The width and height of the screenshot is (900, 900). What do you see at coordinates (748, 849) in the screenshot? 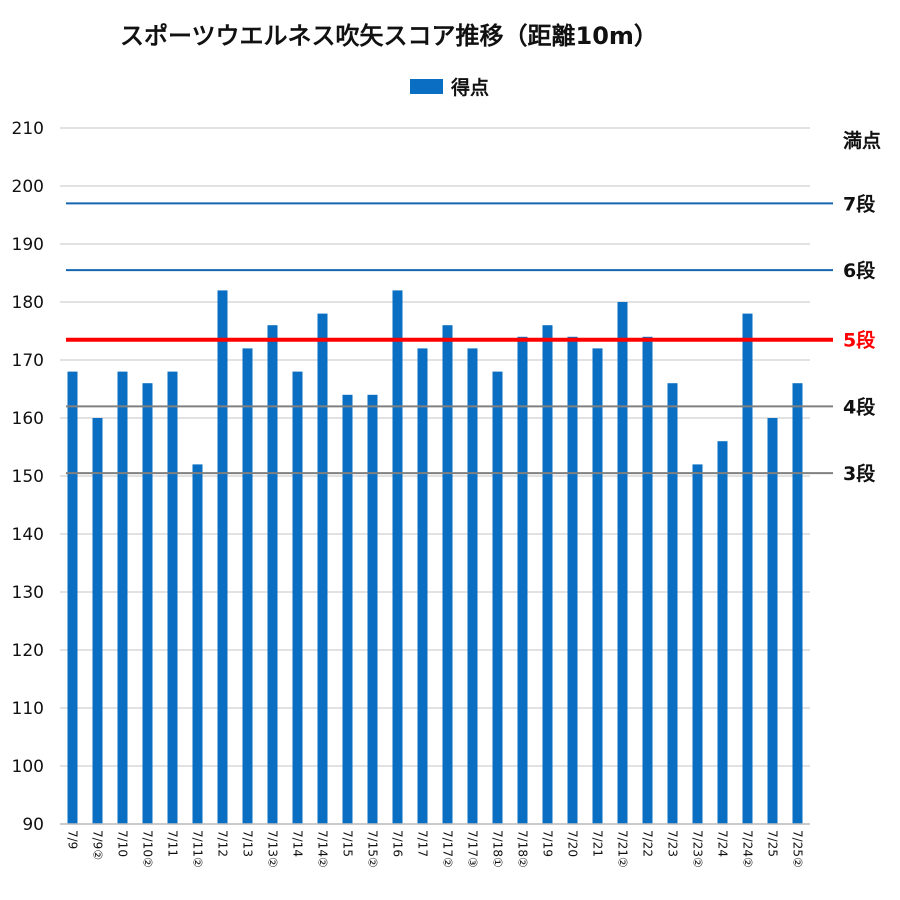
I see `x-tick-label: 7/24②` at bounding box center [748, 849].